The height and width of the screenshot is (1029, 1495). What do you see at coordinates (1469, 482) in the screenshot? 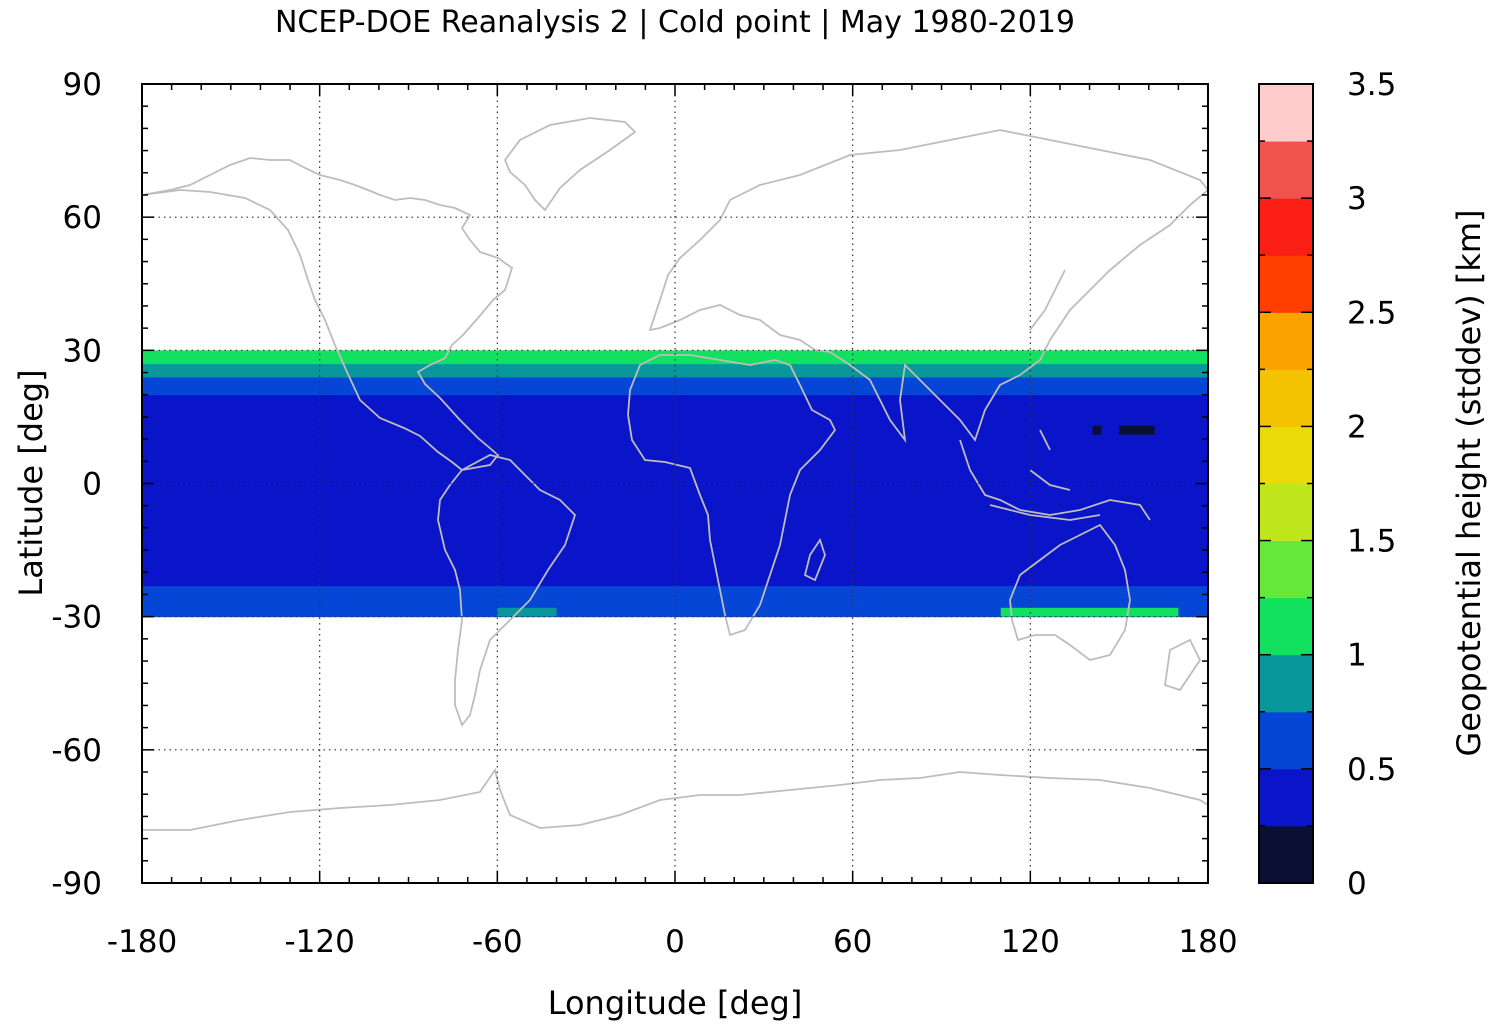
I see `colorbar-label: Geopotential height (stddev) [km]` at bounding box center [1469, 482].